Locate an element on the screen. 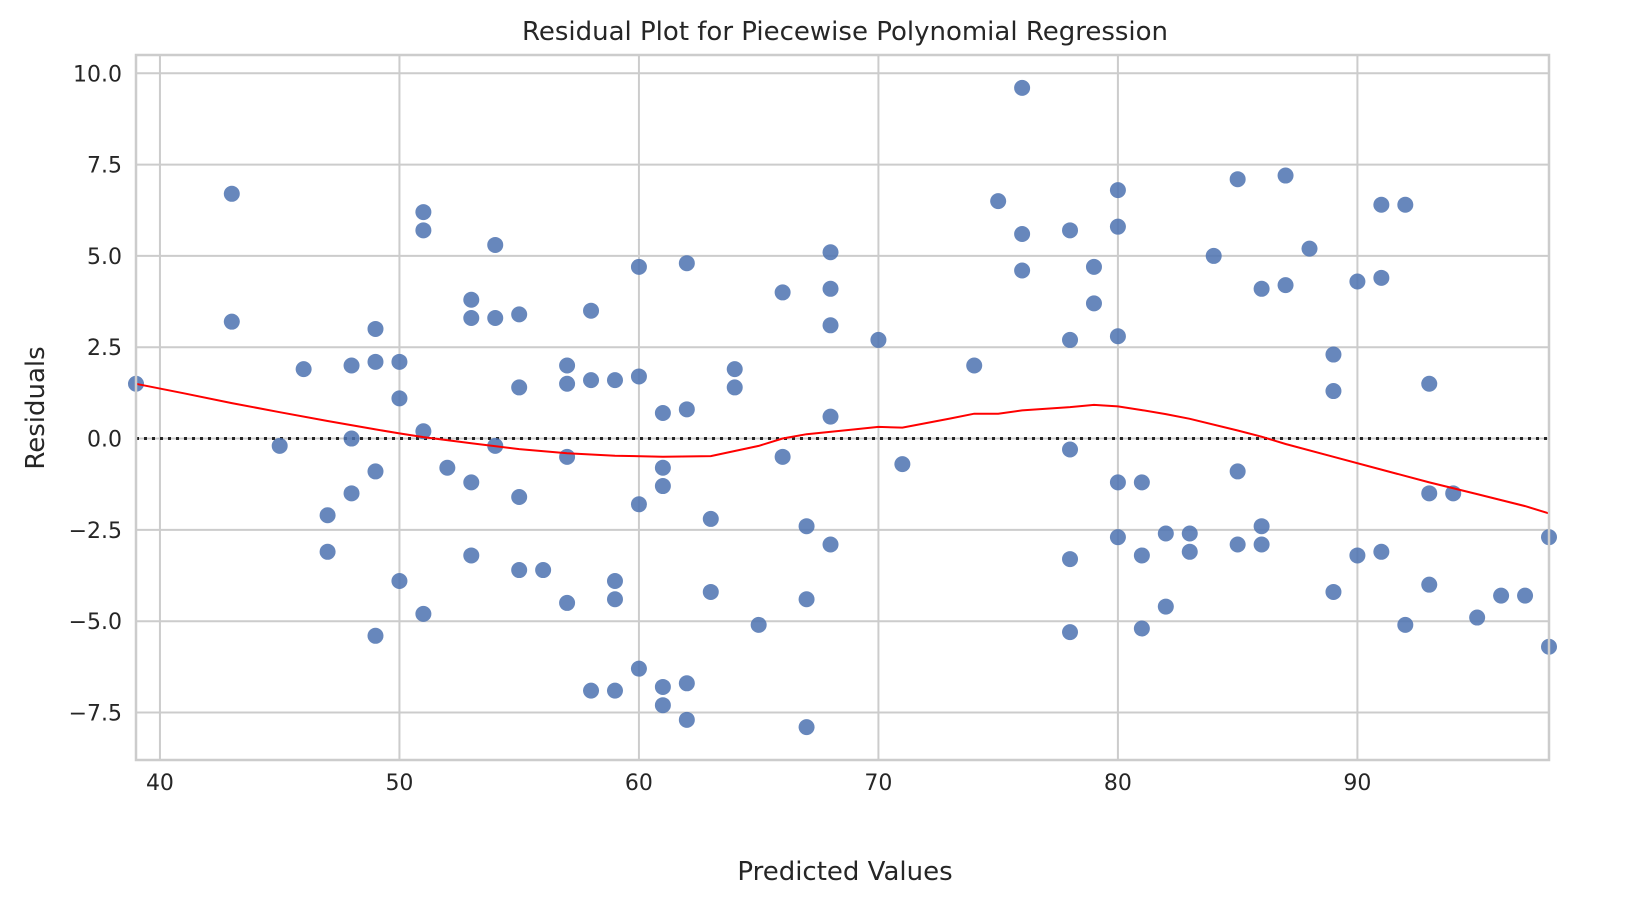 This screenshot has height=909, width=1649. x-tick-label: 70 is located at coordinates (878, 783).